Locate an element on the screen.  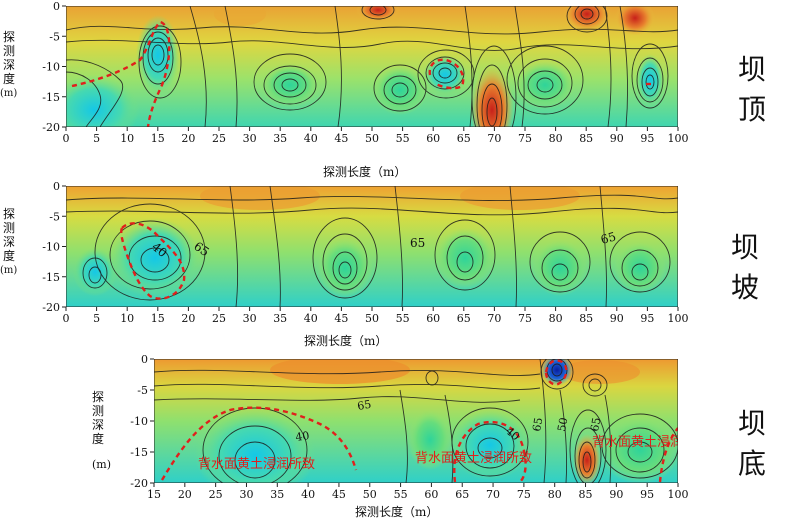
xlabel-top: 探测长度（m） is located at coordinates (365, 172).